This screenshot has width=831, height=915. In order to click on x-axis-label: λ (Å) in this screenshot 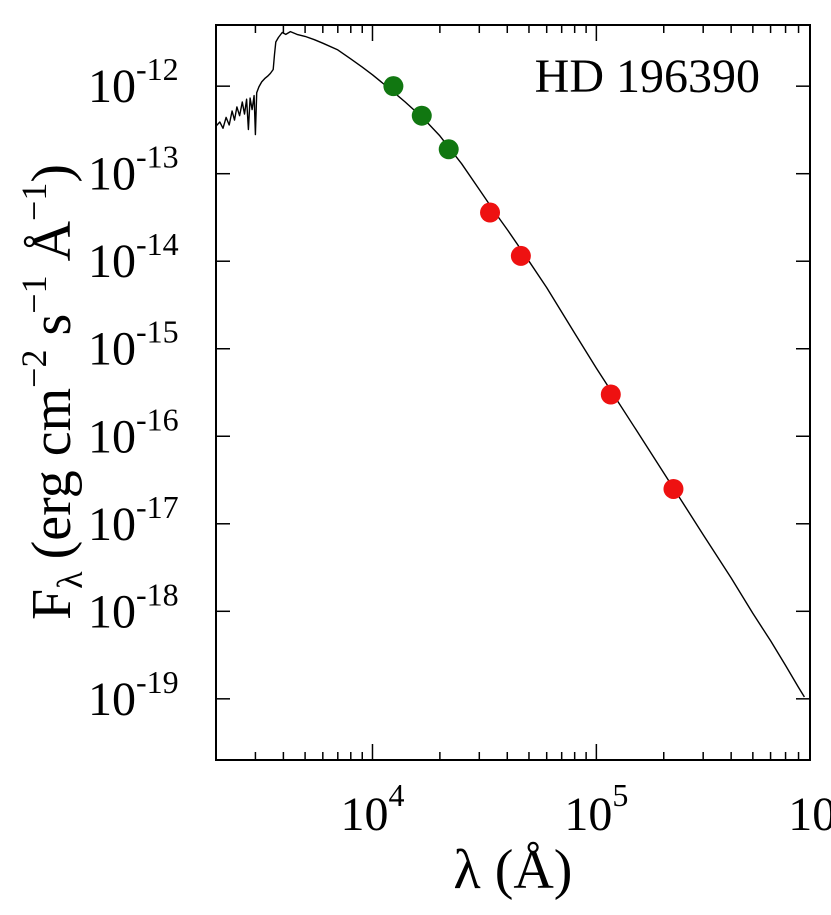, I will do `click(513, 870)`.